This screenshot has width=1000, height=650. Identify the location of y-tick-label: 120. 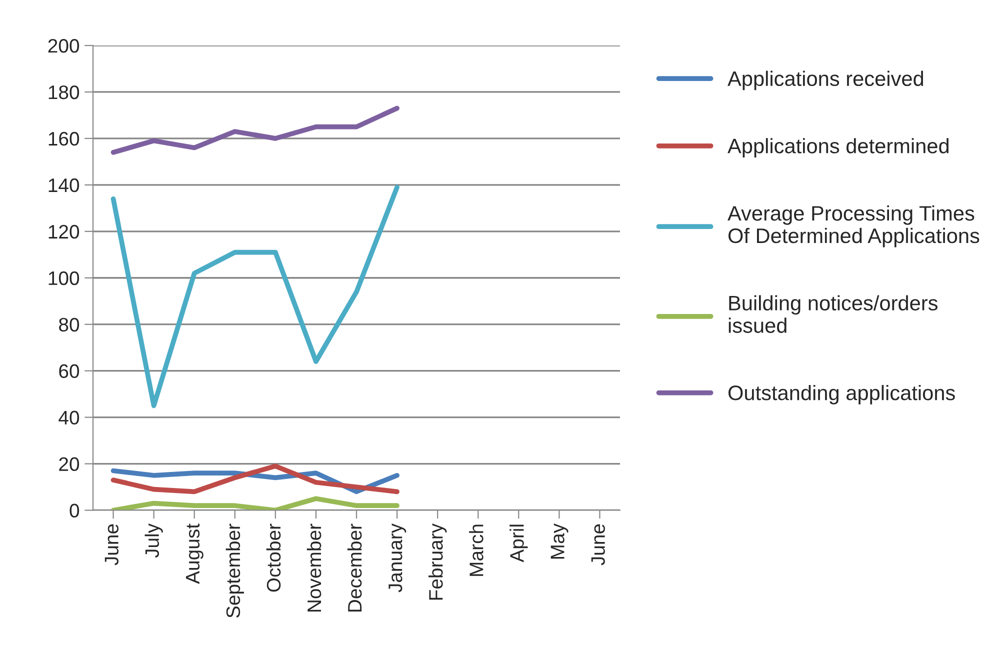
(64, 231).